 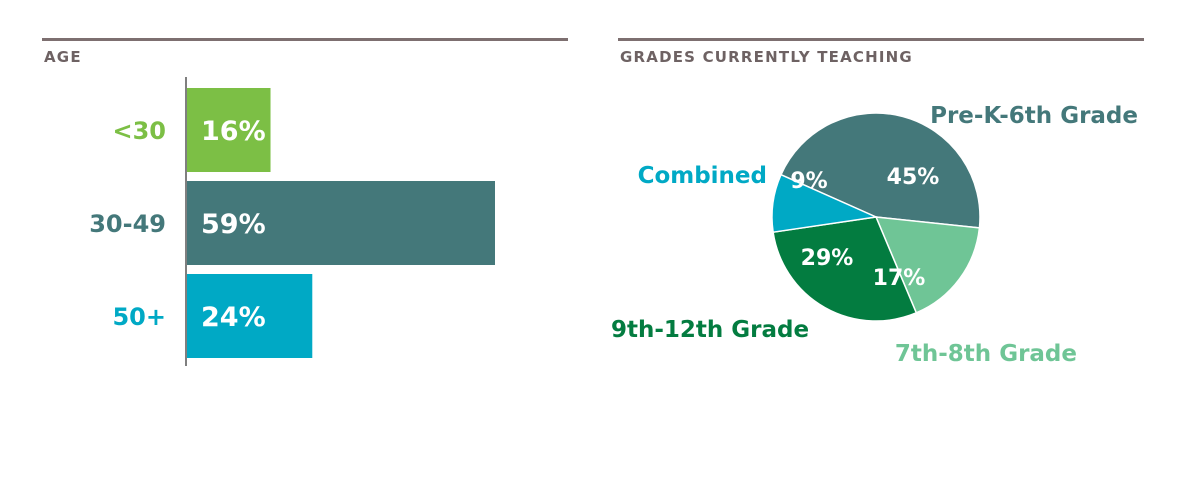 What do you see at coordinates (139, 317) in the screenshot?
I see `age-category-label: 50+` at bounding box center [139, 317].